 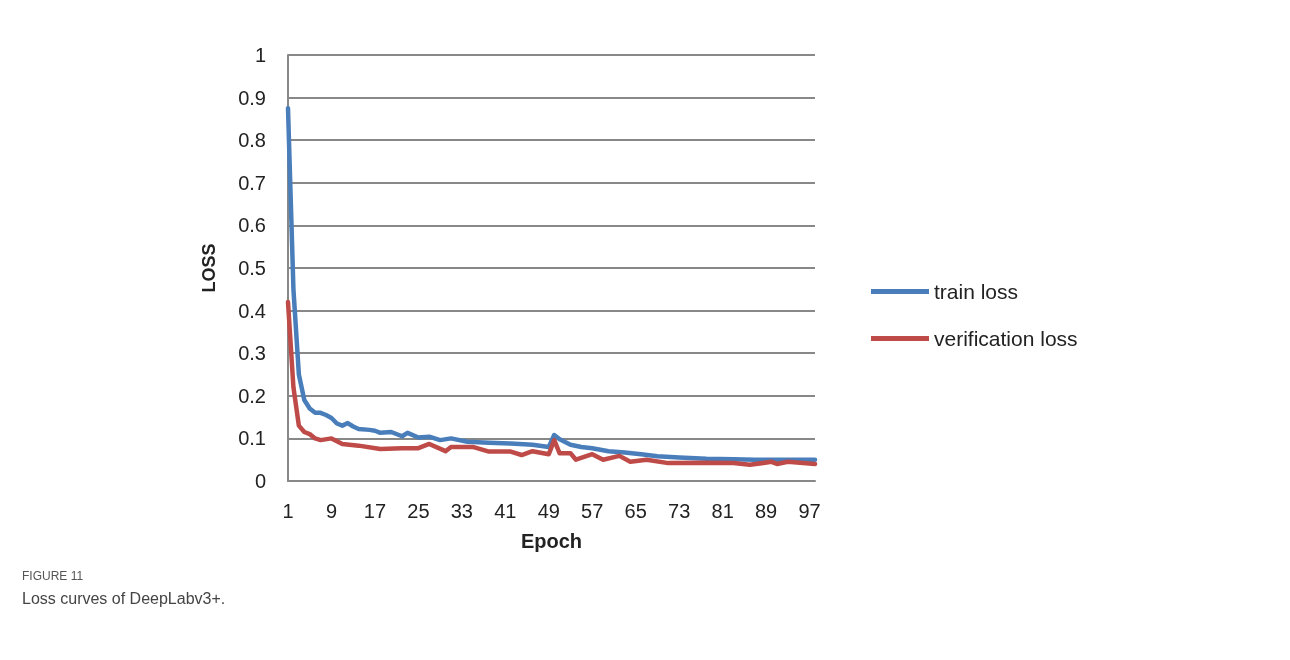 What do you see at coordinates (551, 383) in the screenshot?
I see `line-series` at bounding box center [551, 383].